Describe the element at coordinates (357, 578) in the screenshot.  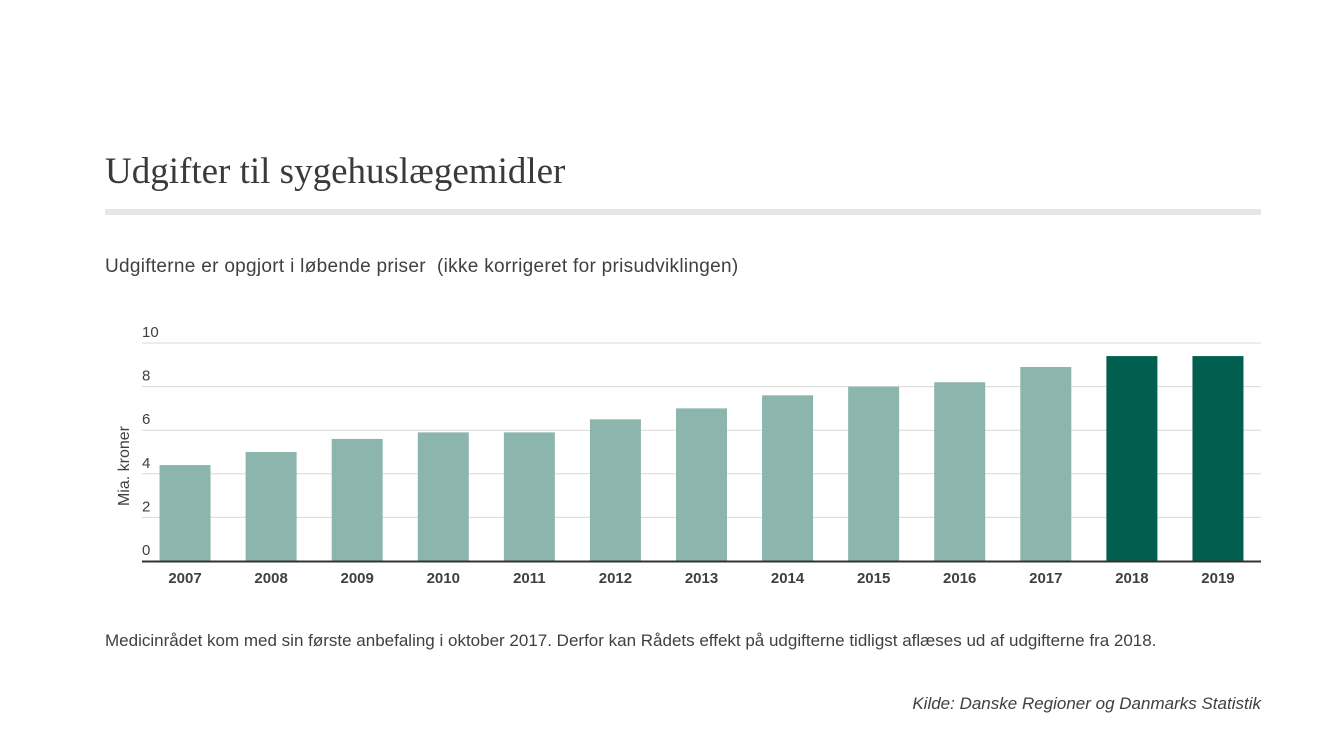
I see `x-tick-label: 2009` at that location.